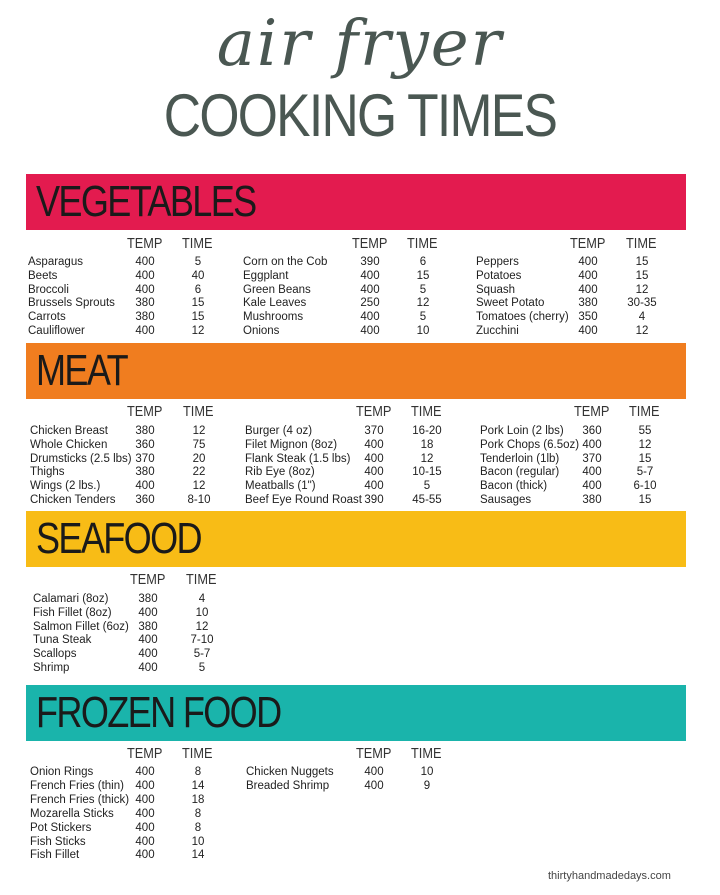 The width and height of the screenshot is (720, 895). What do you see at coordinates (427, 785) in the screenshot?
I see `time-value: 9` at bounding box center [427, 785].